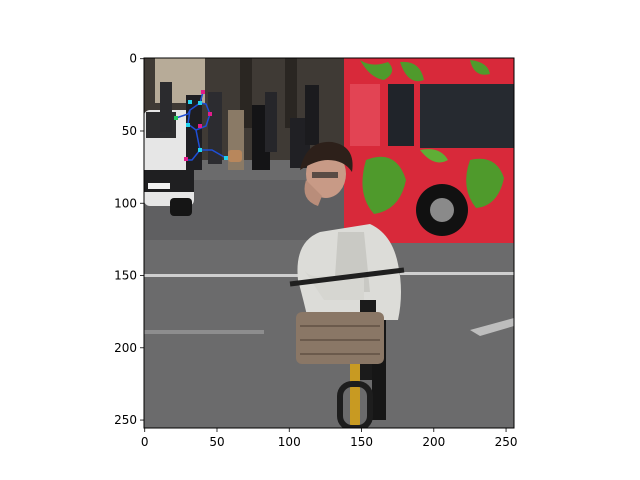 This screenshot has width=640, height=480. I want to click on x-tick-label: 200, so click(433, 442).